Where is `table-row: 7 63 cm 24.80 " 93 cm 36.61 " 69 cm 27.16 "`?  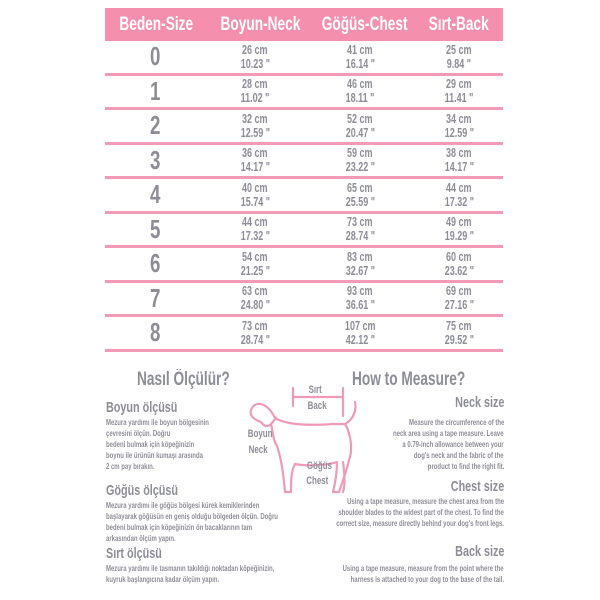
table-row: 7 63 cm 24.80 " 93 cm 36.61 " 69 cm 27.16 " is located at coordinates (304, 299).